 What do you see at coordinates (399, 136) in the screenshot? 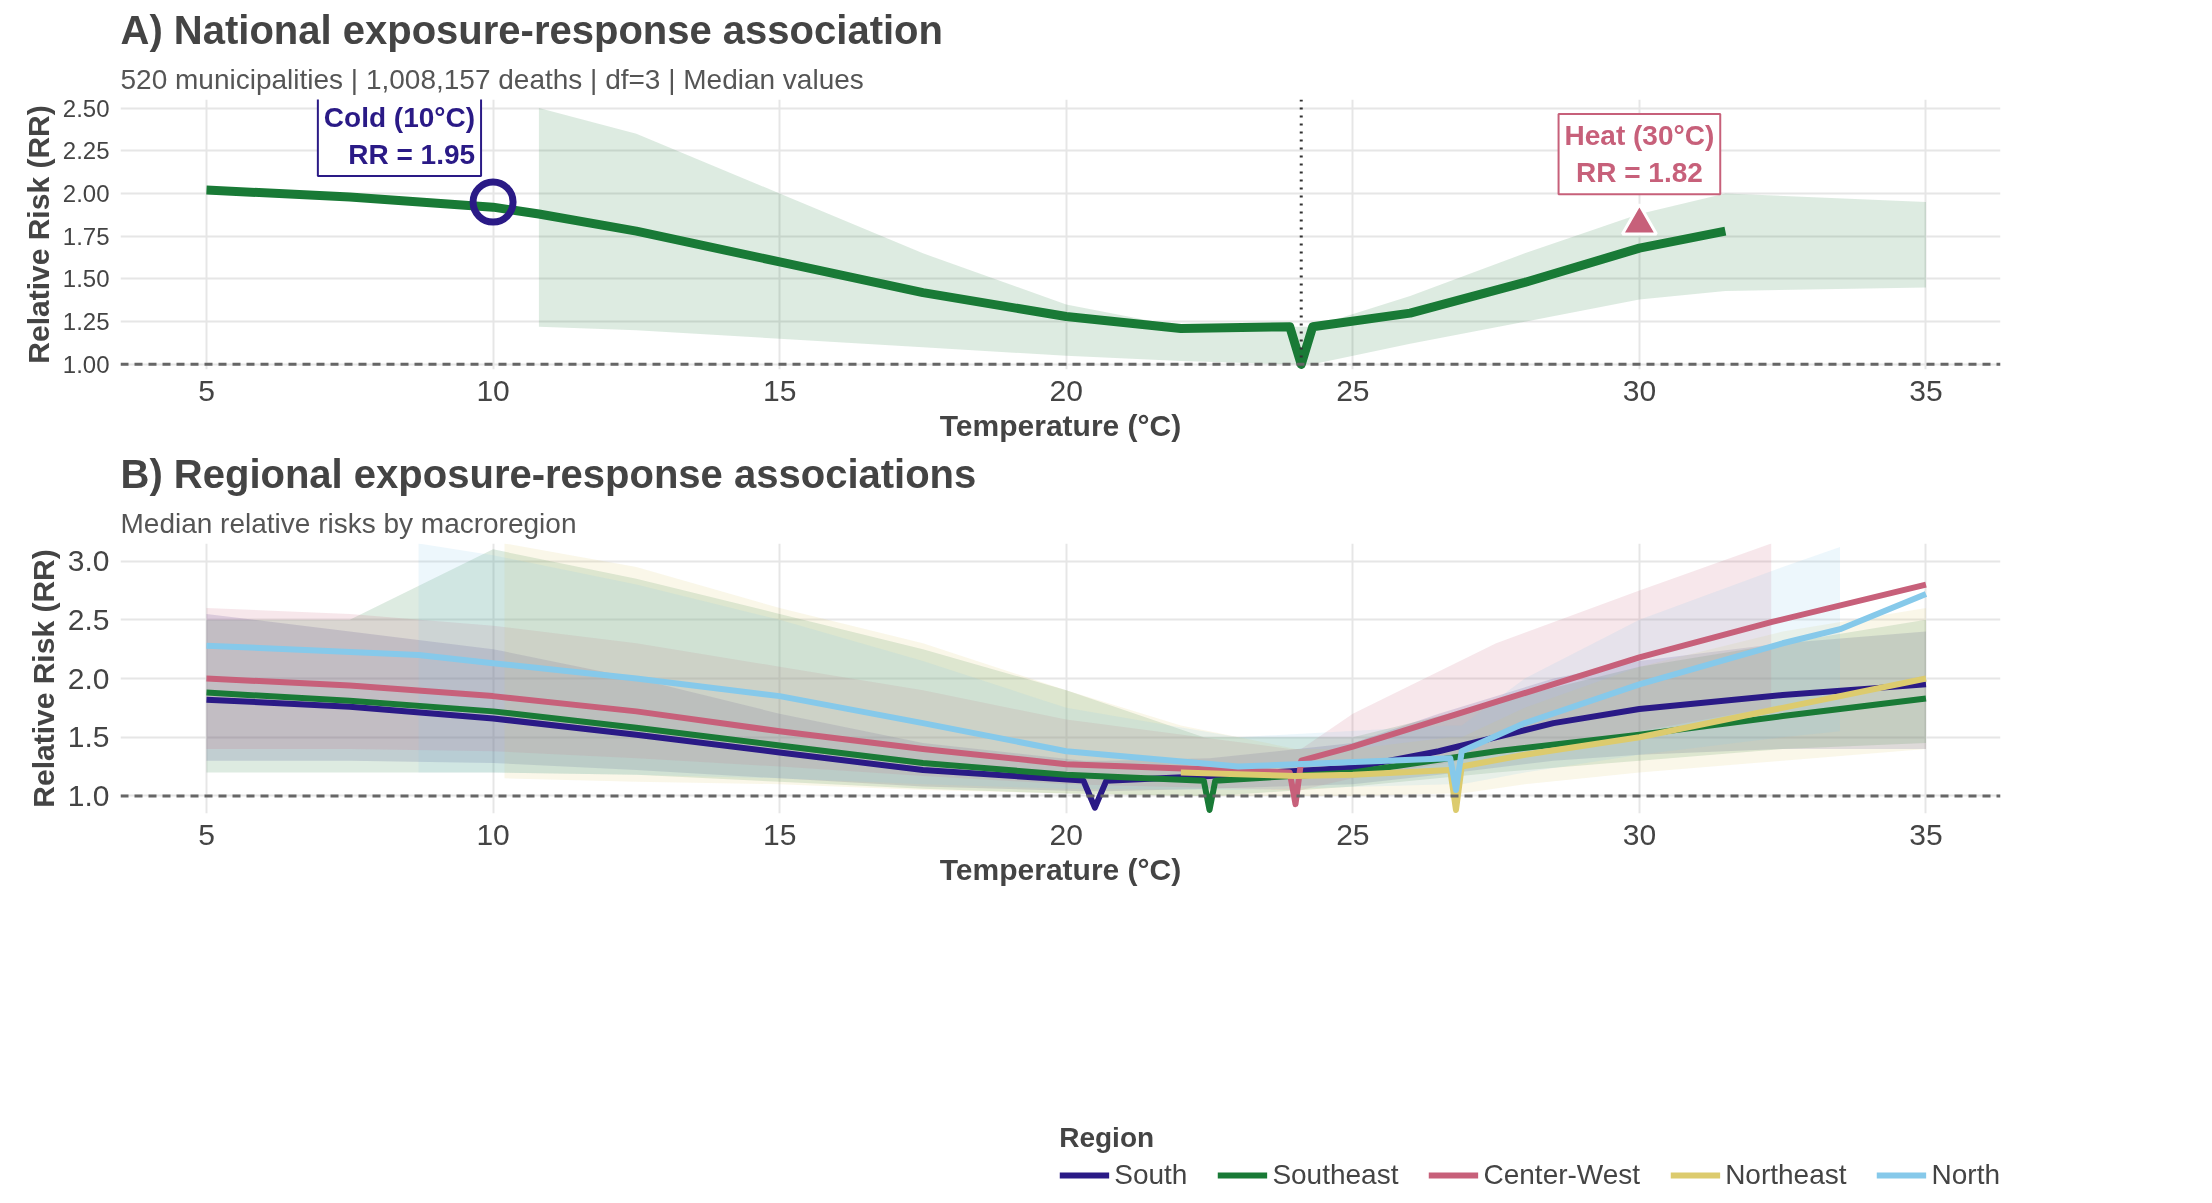
I see `annotation: Cold (10°C) RR = 1.95` at bounding box center [399, 136].